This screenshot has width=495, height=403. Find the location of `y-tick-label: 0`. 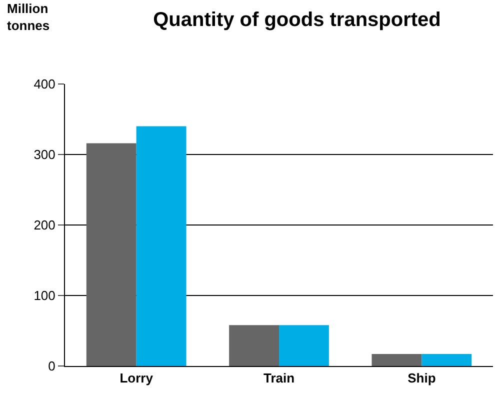

y-tick-label: 0 is located at coordinates (52, 366).